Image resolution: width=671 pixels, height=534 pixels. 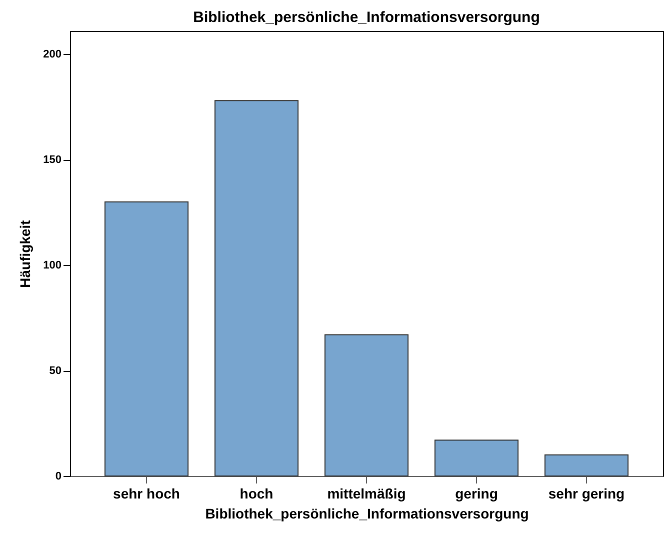 What do you see at coordinates (55, 371) in the screenshot?
I see `y-tick-label: 50` at bounding box center [55, 371].